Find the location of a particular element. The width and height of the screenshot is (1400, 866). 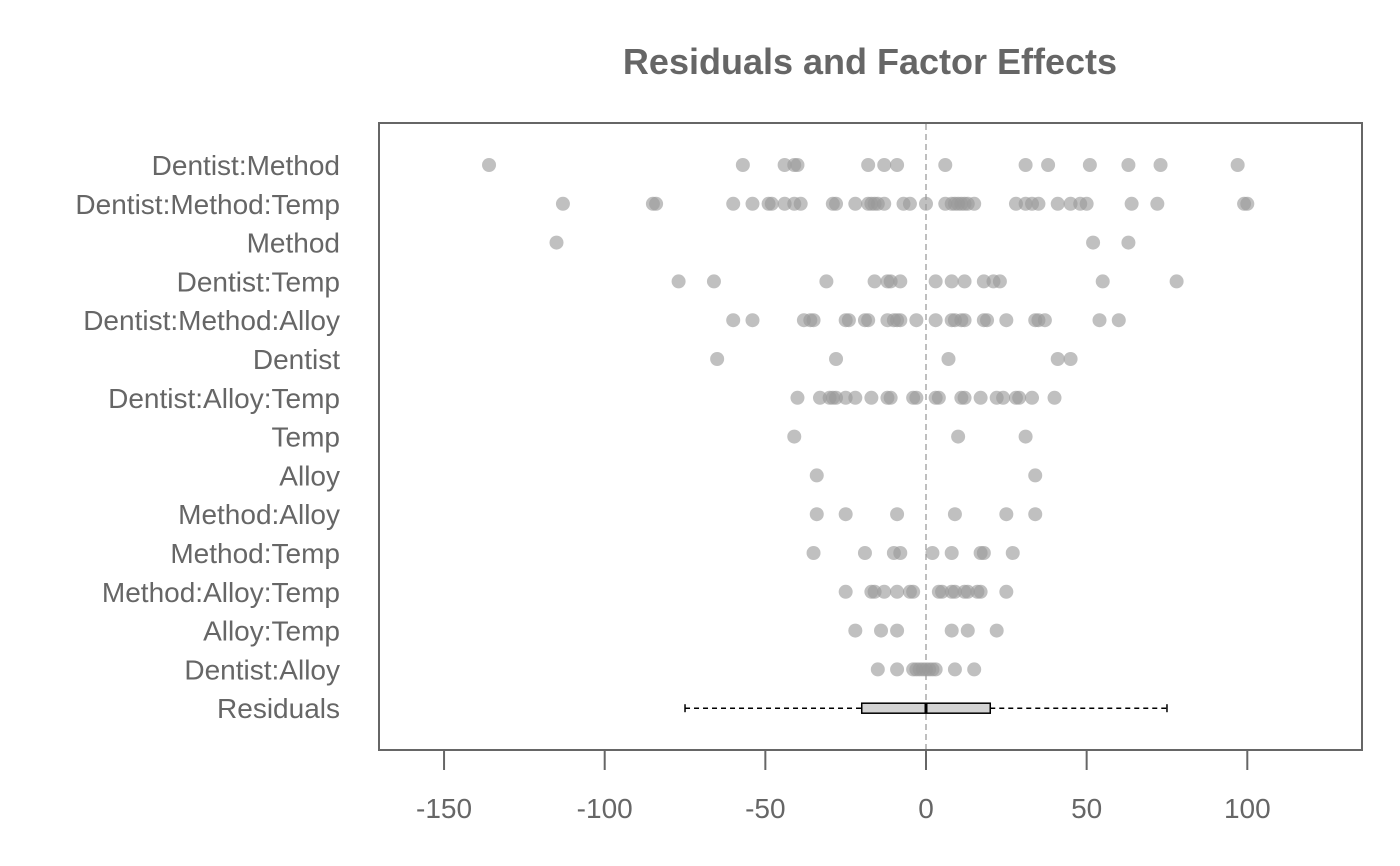

row-label: Dentist is located at coordinates (296, 359).